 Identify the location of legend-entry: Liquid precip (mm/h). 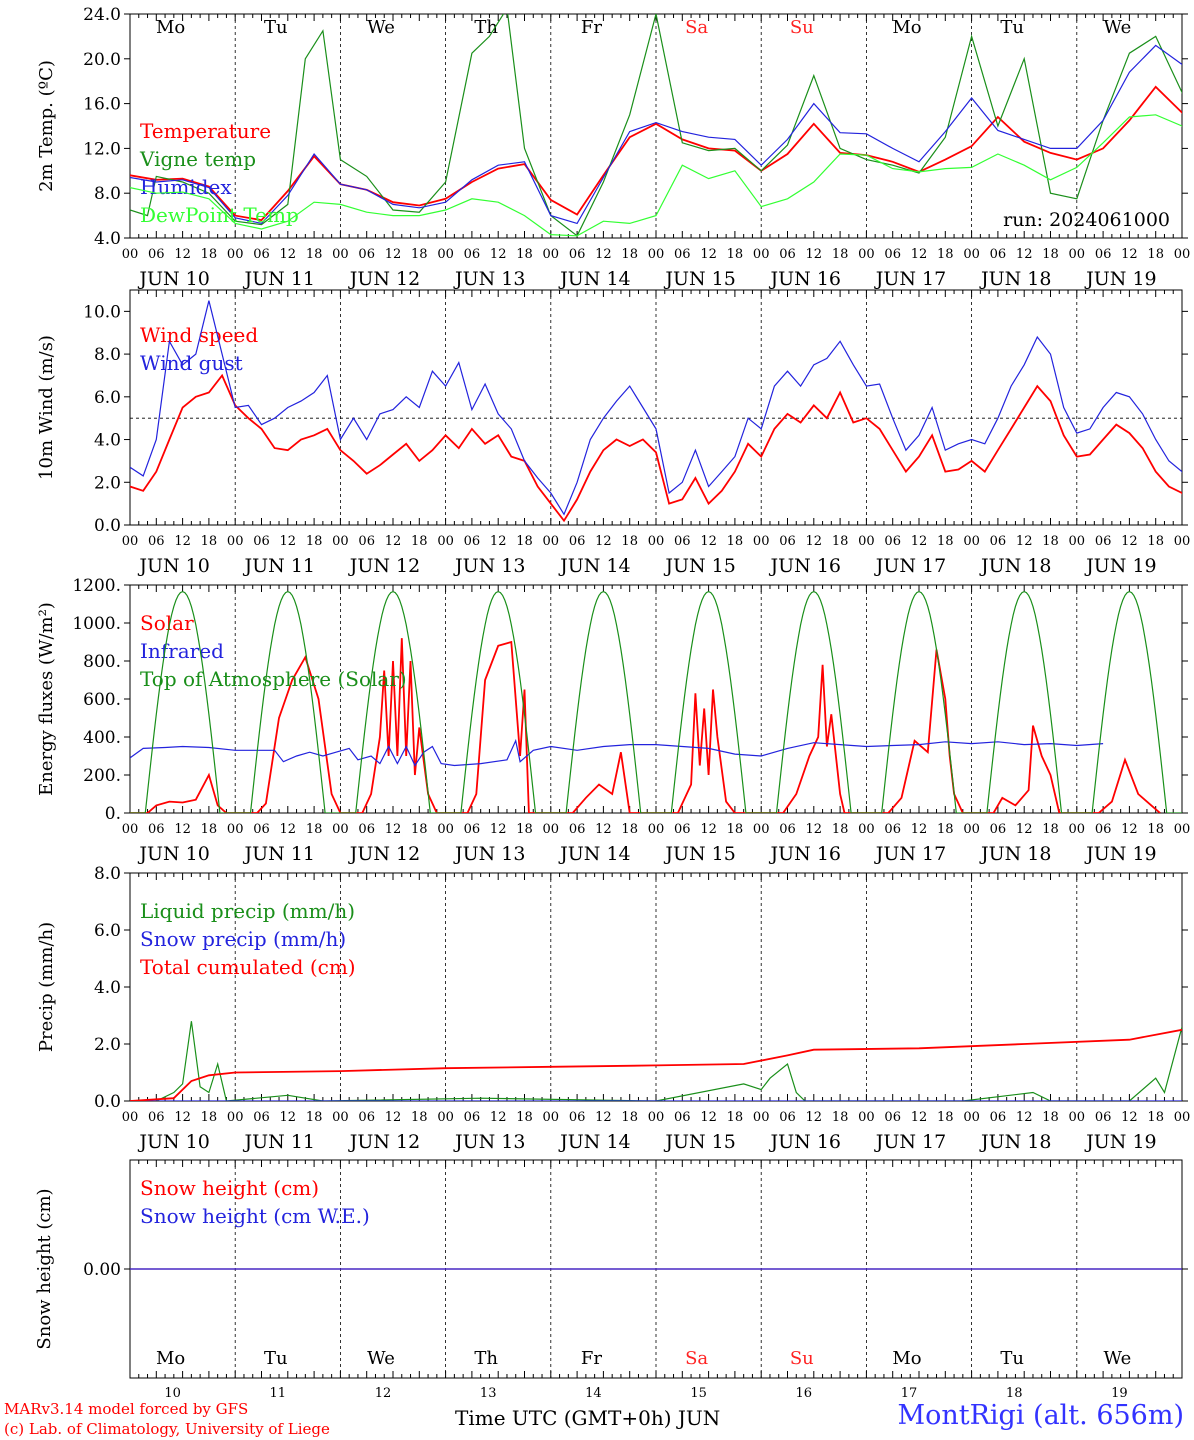
(247, 911).